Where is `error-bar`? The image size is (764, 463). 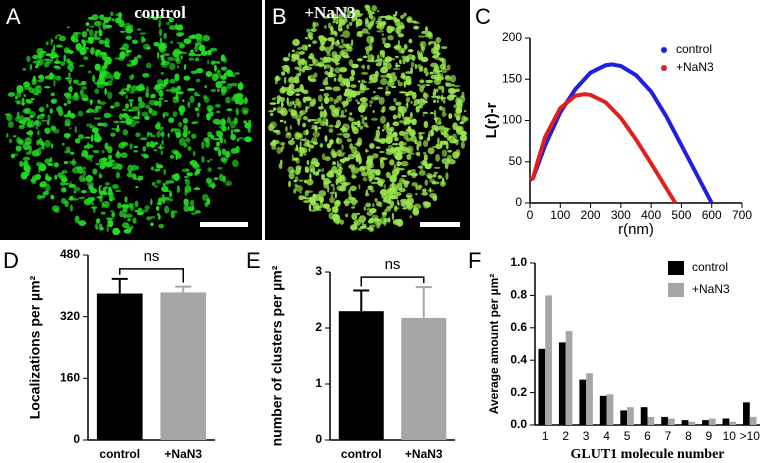 error-bar is located at coordinates (183, 289).